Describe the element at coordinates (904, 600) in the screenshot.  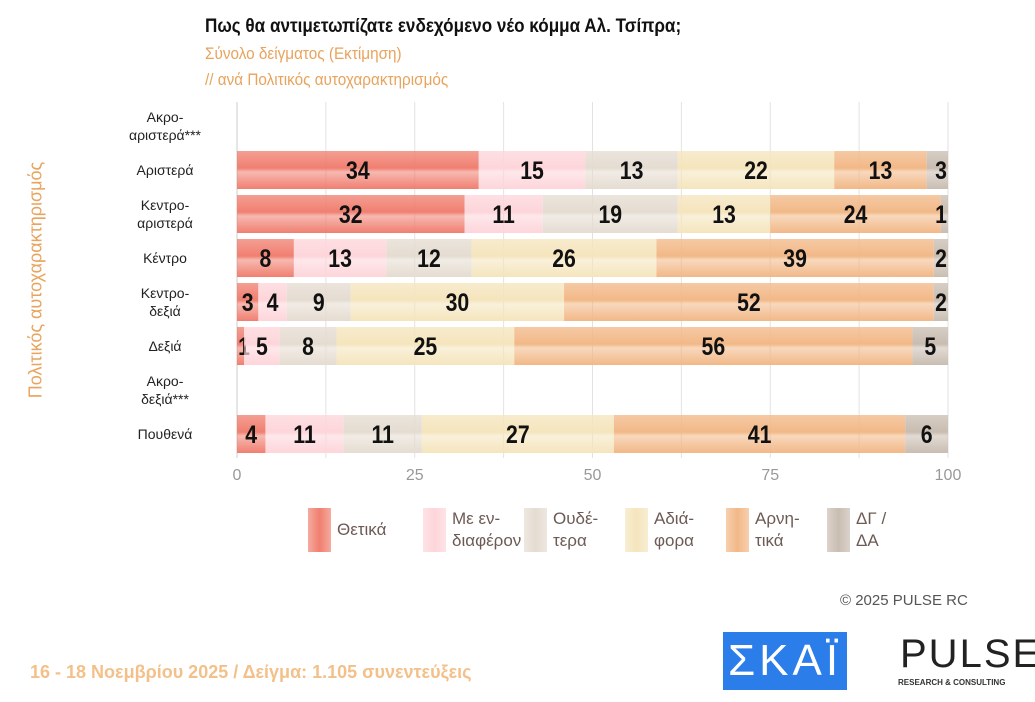
I see `copyright: © 2025 PULSE RC` at that location.